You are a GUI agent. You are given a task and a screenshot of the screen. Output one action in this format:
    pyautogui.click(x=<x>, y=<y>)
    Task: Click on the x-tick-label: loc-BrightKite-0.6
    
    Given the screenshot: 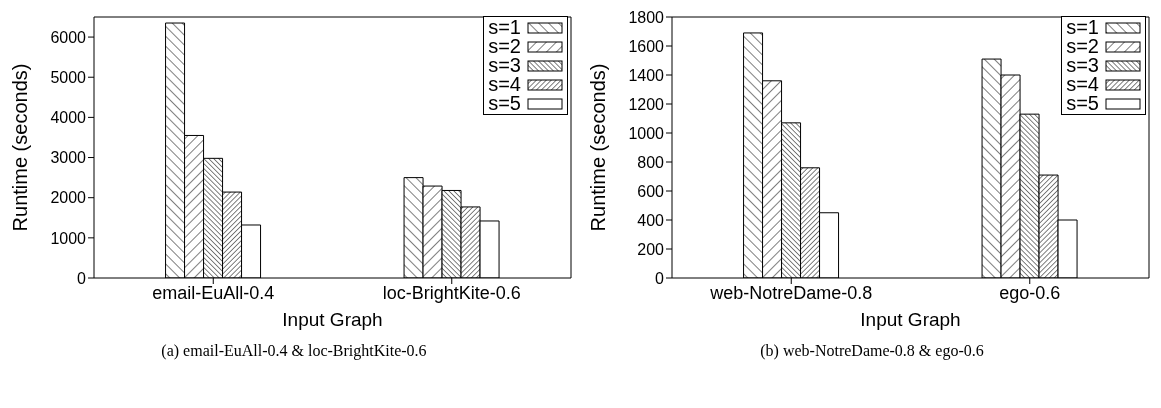 What is the action you would take?
    pyautogui.click(x=451, y=292)
    